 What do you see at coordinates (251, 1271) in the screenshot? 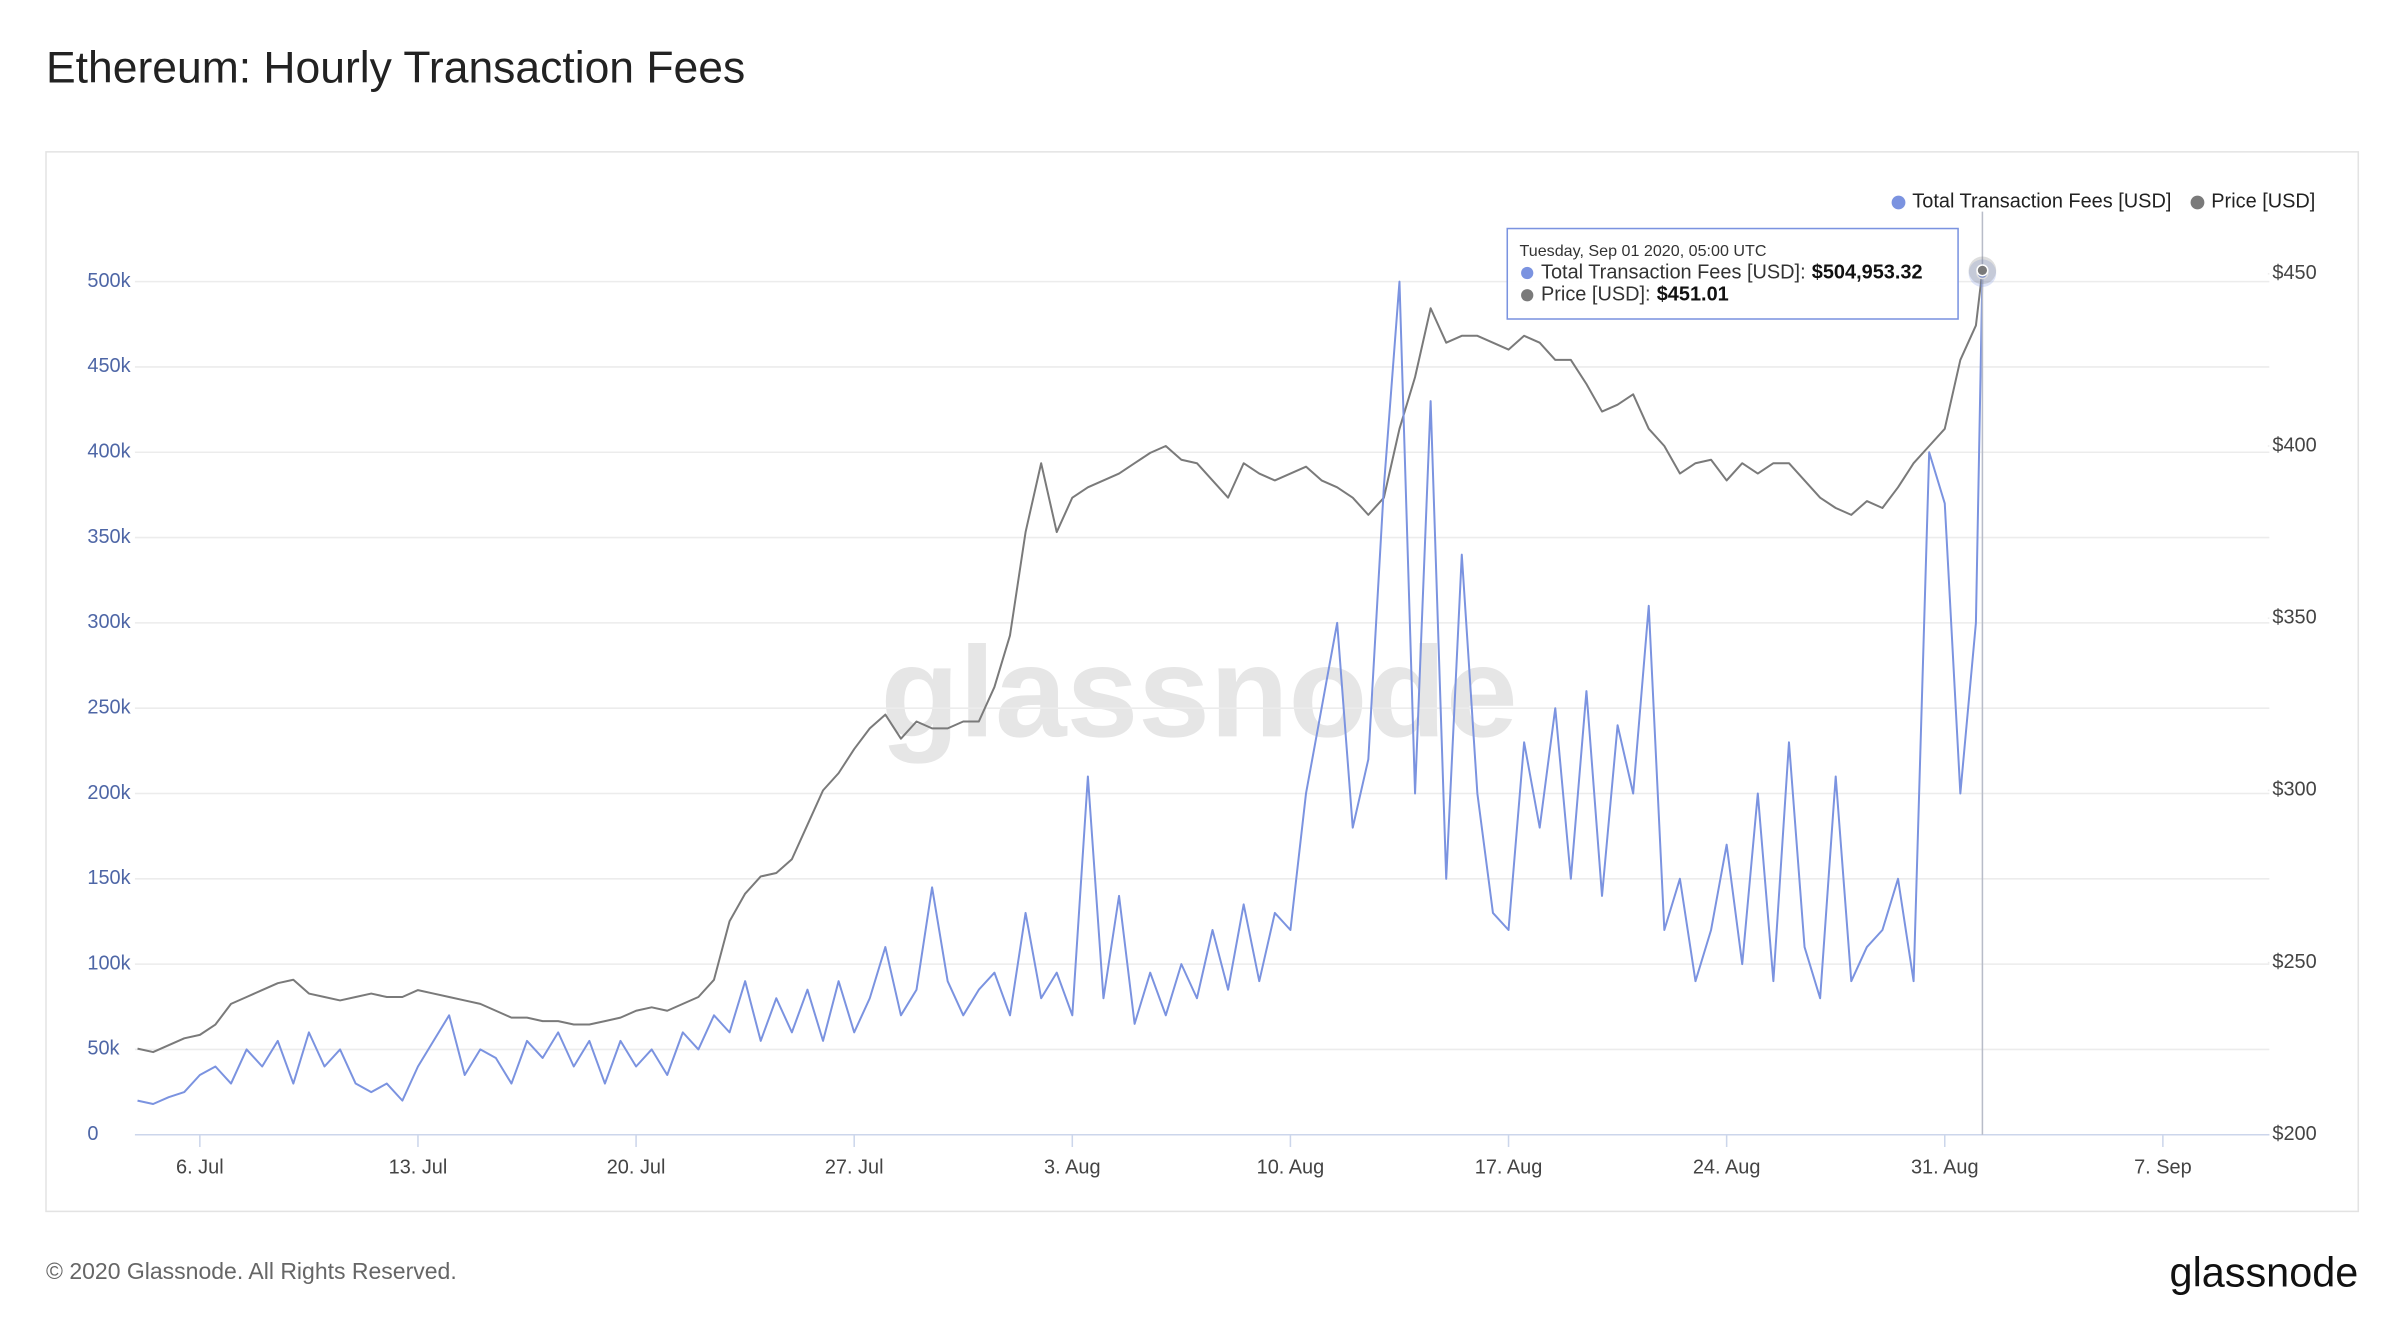
I see `footer: © 2020 Glassnode. All Rights Reserved.` at bounding box center [251, 1271].